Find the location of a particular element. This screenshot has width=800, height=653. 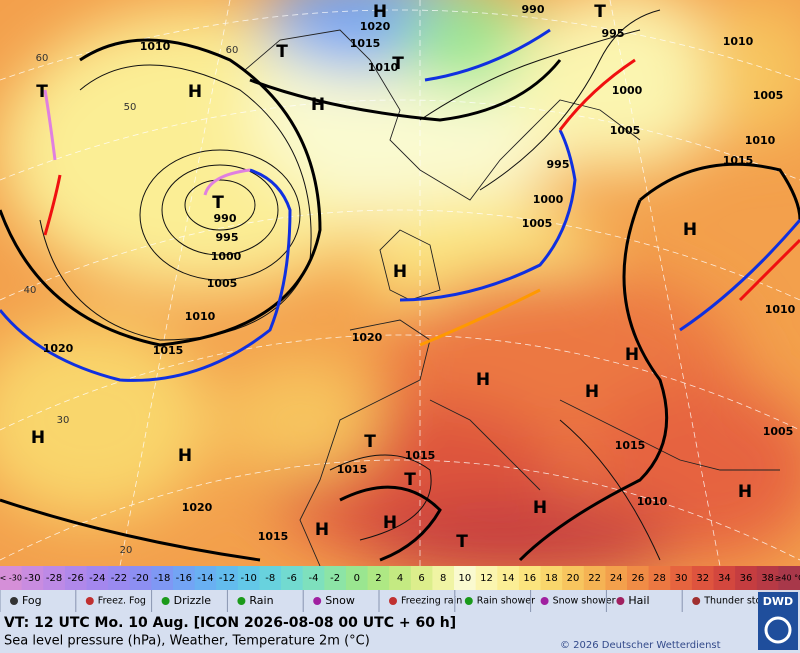

weather-label: Snow shower is located at coordinates (584, 601).